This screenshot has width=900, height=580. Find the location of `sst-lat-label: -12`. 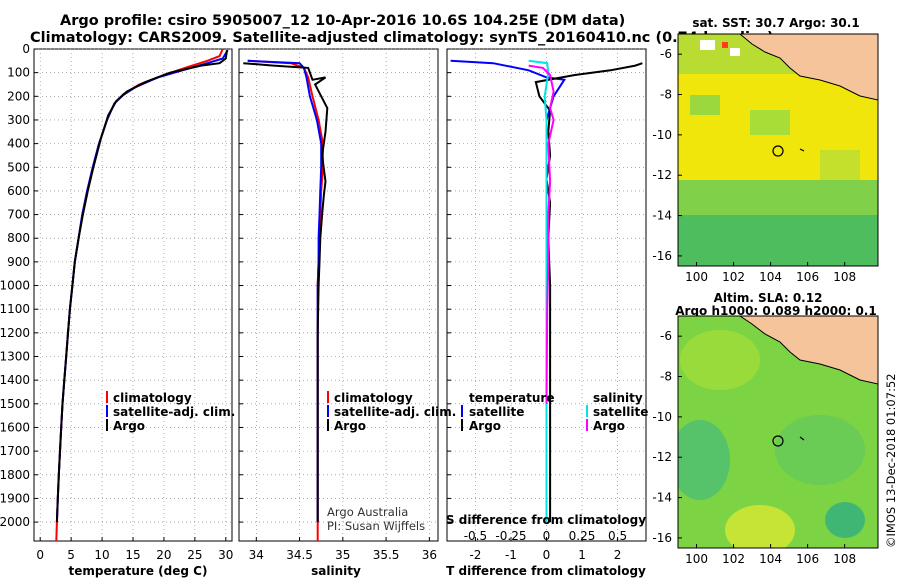

sst-lat-label: -12 is located at coordinates (662, 175).